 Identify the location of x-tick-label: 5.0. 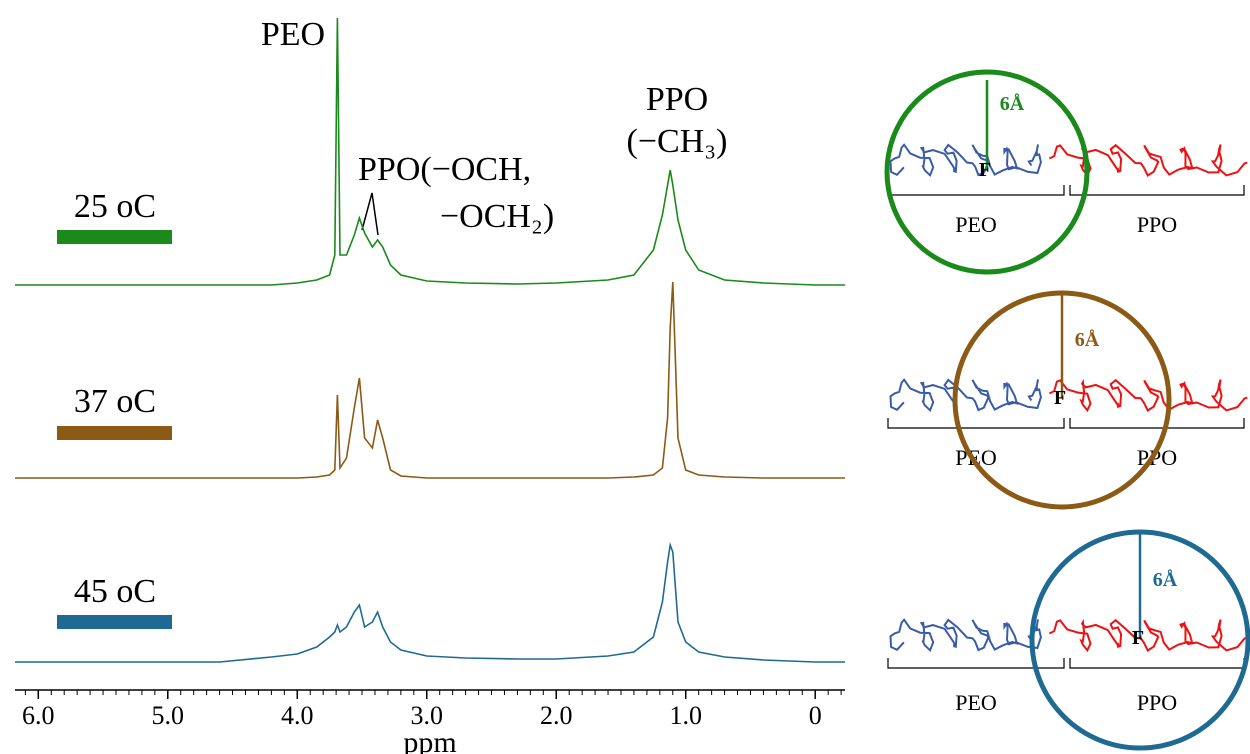
(168, 715).